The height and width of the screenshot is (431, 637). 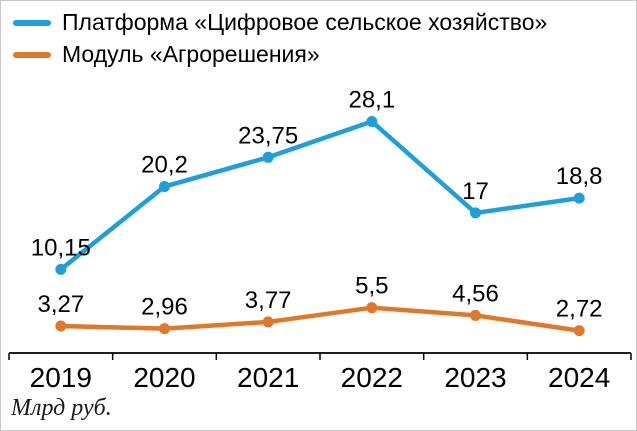 What do you see at coordinates (164, 307) in the screenshot?
I see `data-label: 2,96` at bounding box center [164, 307].